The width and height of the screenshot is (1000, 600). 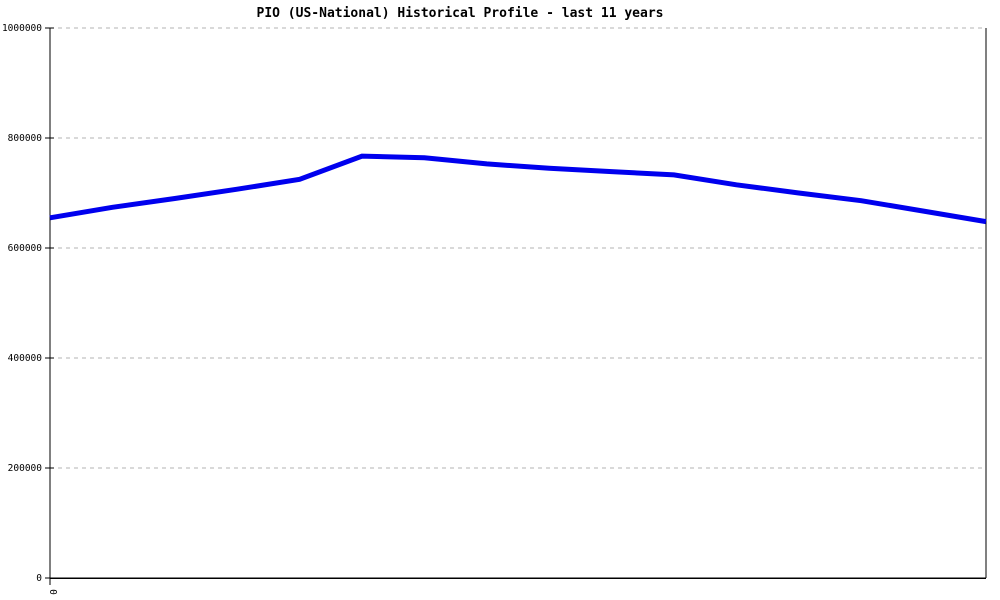 What do you see at coordinates (22, 28) in the screenshot?
I see `y-tick-label: 1000000` at bounding box center [22, 28].